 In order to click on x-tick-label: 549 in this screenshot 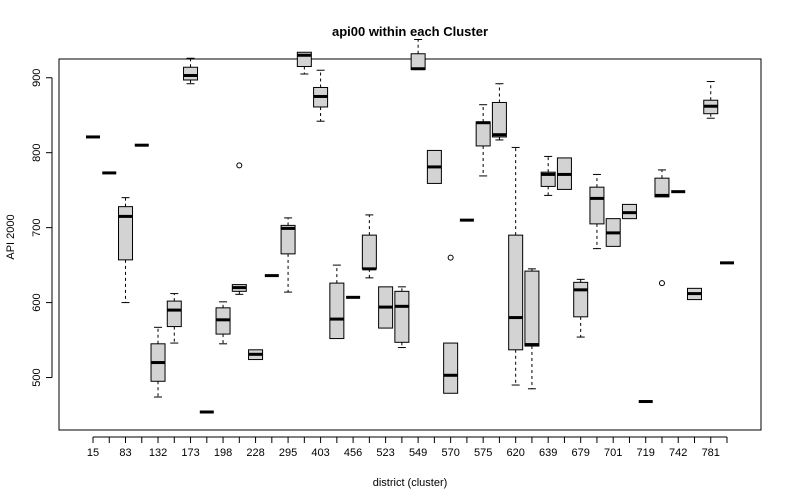, I will do `click(418, 453)`.